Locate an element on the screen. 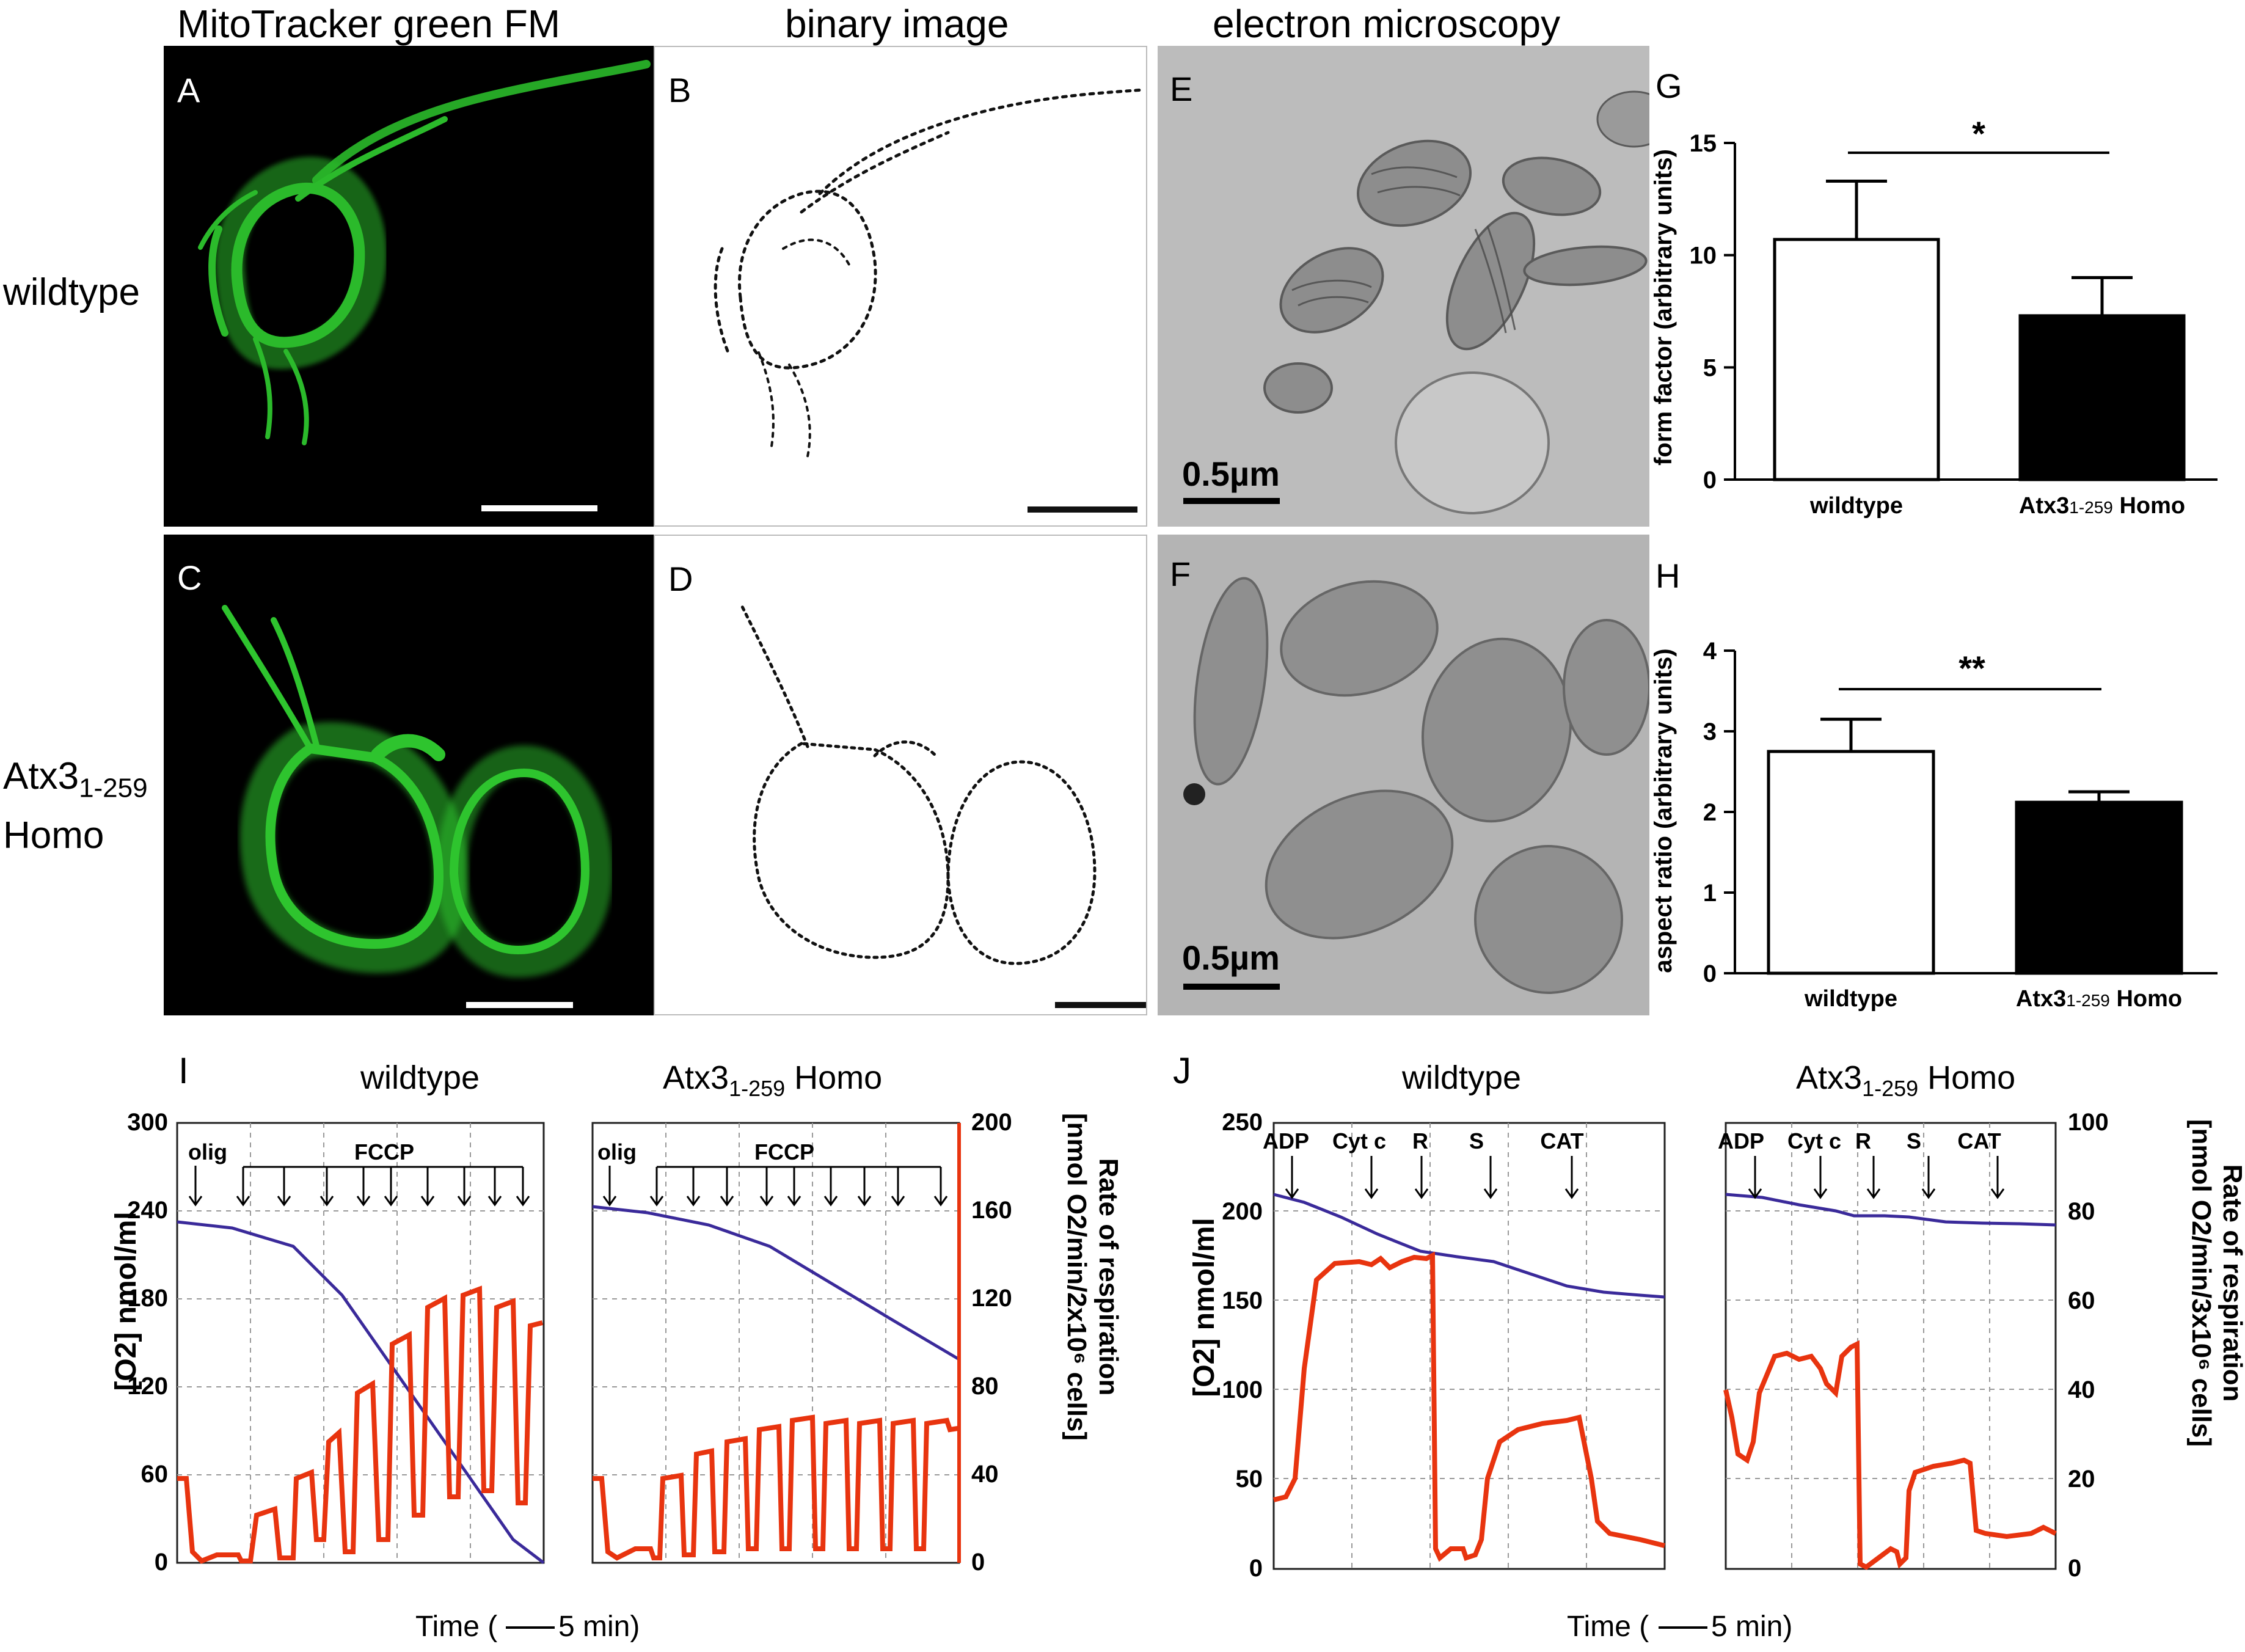 The width and height of the screenshot is (2245, 1652). j-annots-atx3: ADP Cyt c R S CAT is located at coordinates (1860, 1140).